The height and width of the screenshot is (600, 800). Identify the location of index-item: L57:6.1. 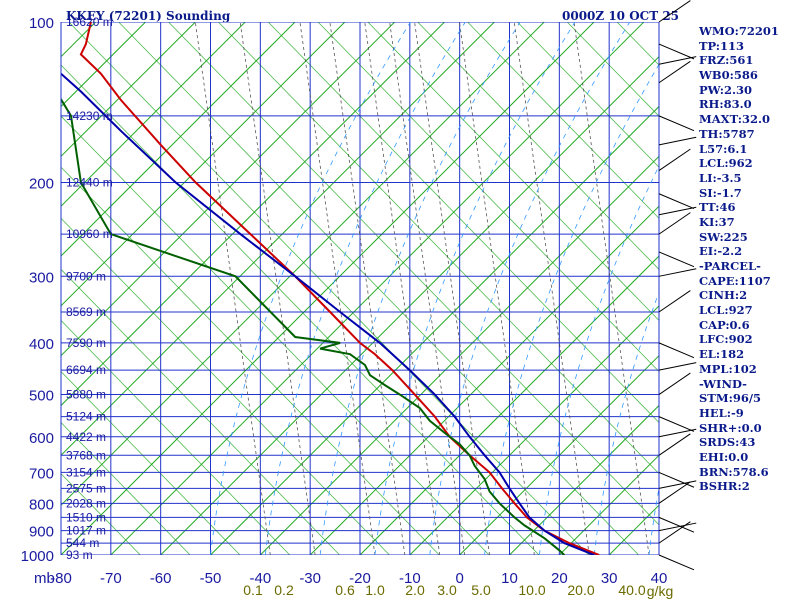
(723, 148).